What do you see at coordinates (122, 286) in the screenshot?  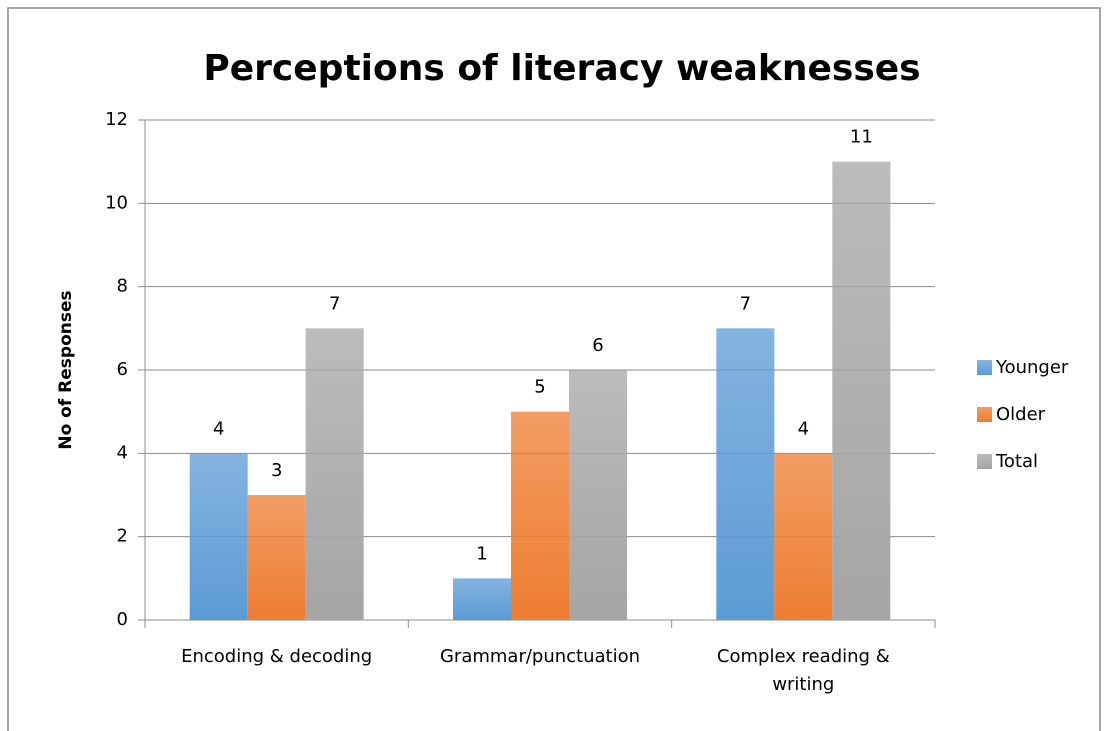 I see `y-tick-label: 8` at bounding box center [122, 286].